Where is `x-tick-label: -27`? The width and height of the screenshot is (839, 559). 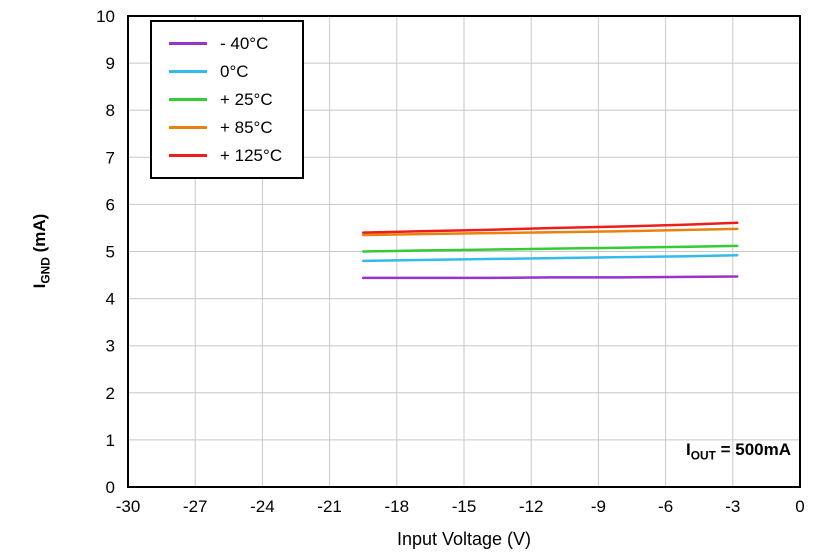 x-tick-label: -27 is located at coordinates (195, 506).